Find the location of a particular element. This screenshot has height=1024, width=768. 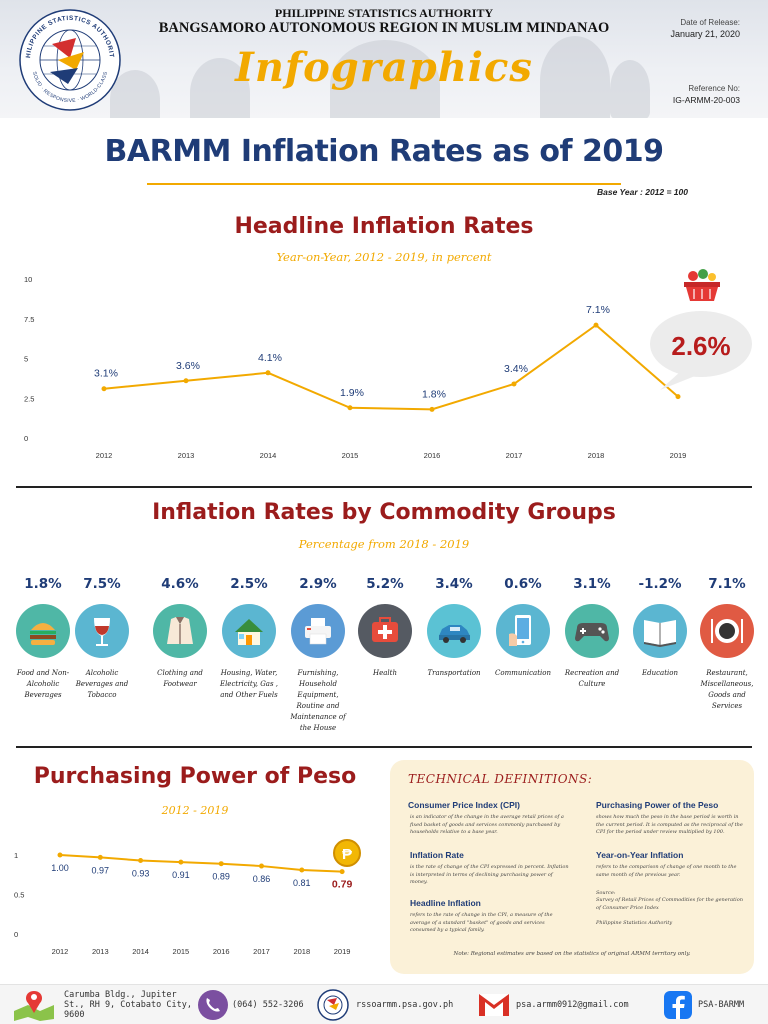

section-divider is located at coordinates (384, 487).